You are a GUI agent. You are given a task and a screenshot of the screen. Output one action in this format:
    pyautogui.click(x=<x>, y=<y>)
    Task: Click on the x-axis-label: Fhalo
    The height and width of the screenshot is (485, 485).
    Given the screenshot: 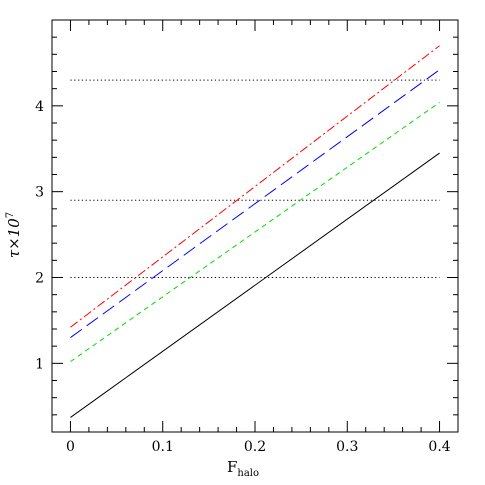 What is the action you would take?
    pyautogui.click(x=243, y=468)
    